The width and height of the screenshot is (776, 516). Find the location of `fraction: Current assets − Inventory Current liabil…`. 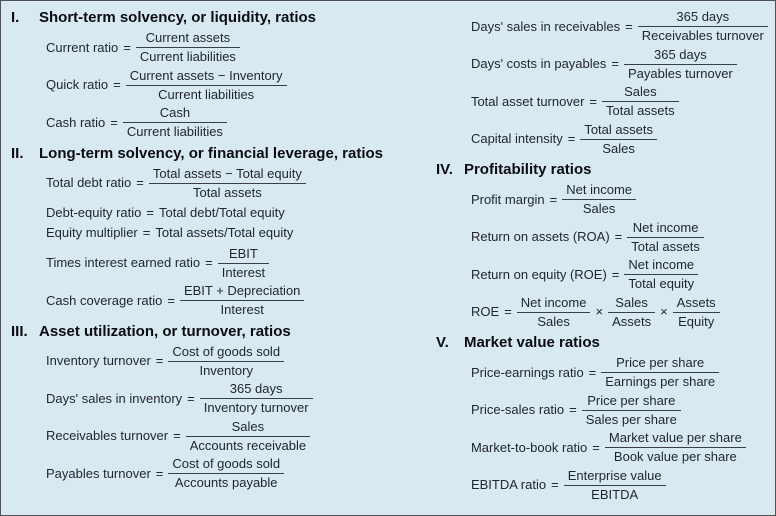

fraction: Current assets − Inventory Current liabil… is located at coordinates (206, 86).